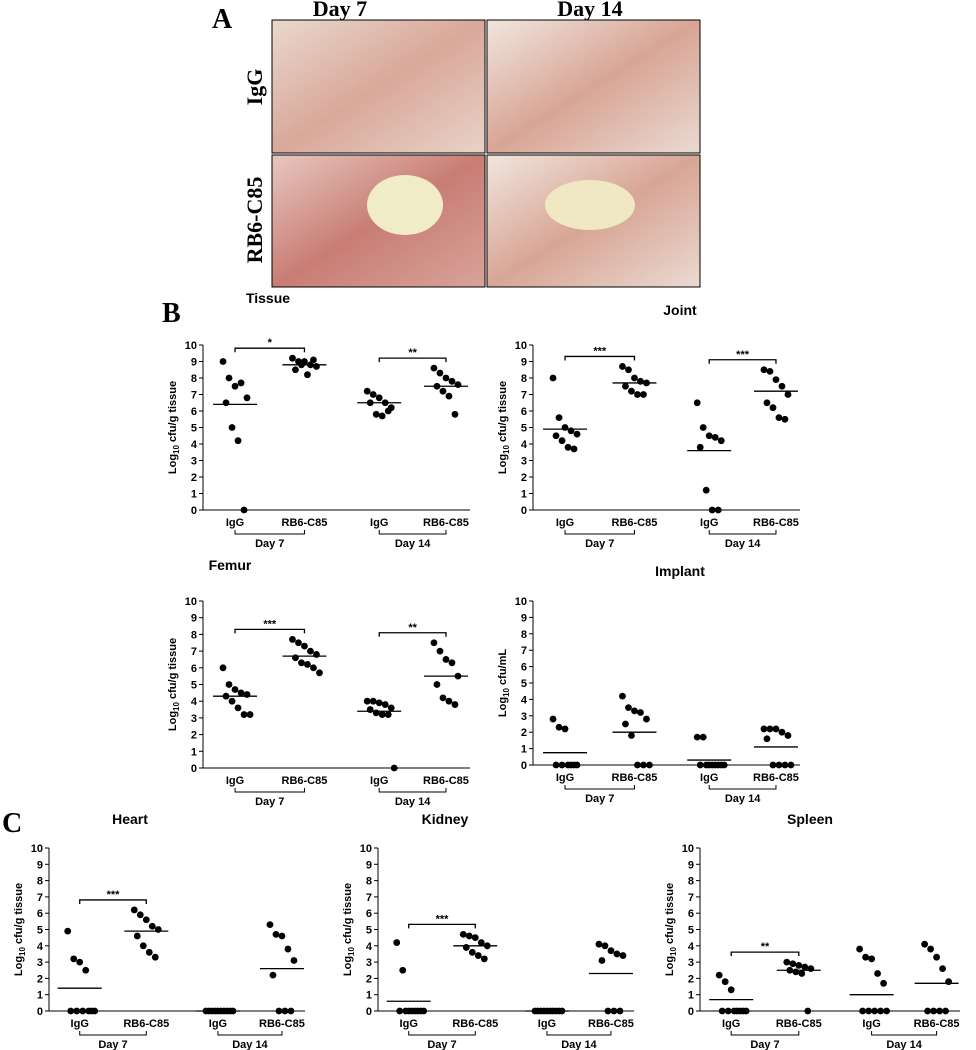 This screenshot has height=1050, width=976. Describe the element at coordinates (351, 951) in the screenshot. I see `y-label-sub: 10` at that location.